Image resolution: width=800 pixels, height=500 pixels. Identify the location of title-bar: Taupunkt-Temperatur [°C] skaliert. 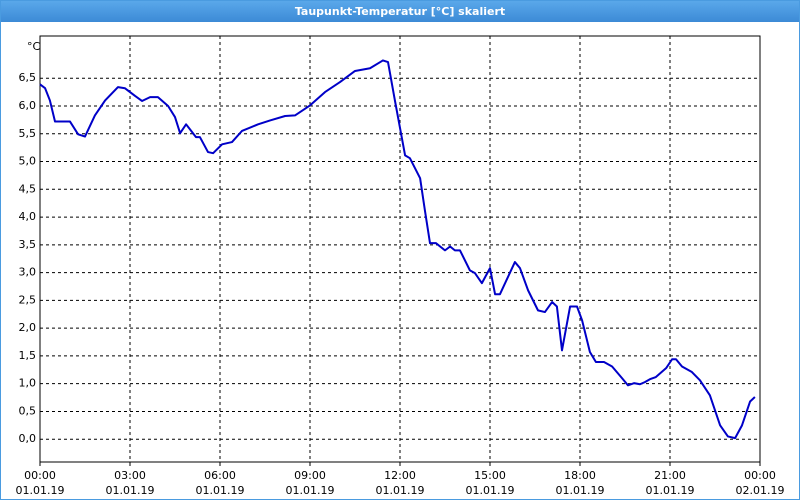
(400, 11).